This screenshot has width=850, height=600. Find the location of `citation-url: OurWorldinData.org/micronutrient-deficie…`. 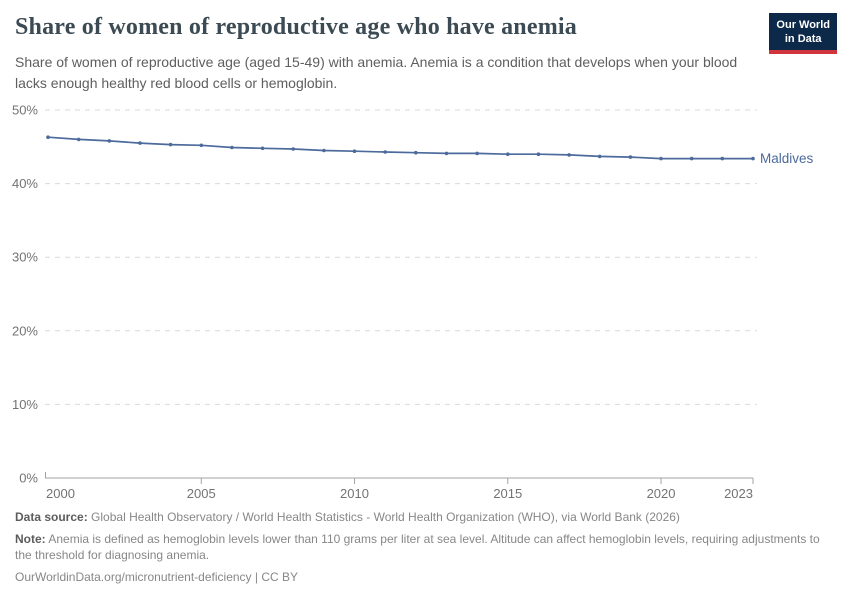

citation-url: OurWorldinData.org/micronutrient-deficie… is located at coordinates (133, 577).